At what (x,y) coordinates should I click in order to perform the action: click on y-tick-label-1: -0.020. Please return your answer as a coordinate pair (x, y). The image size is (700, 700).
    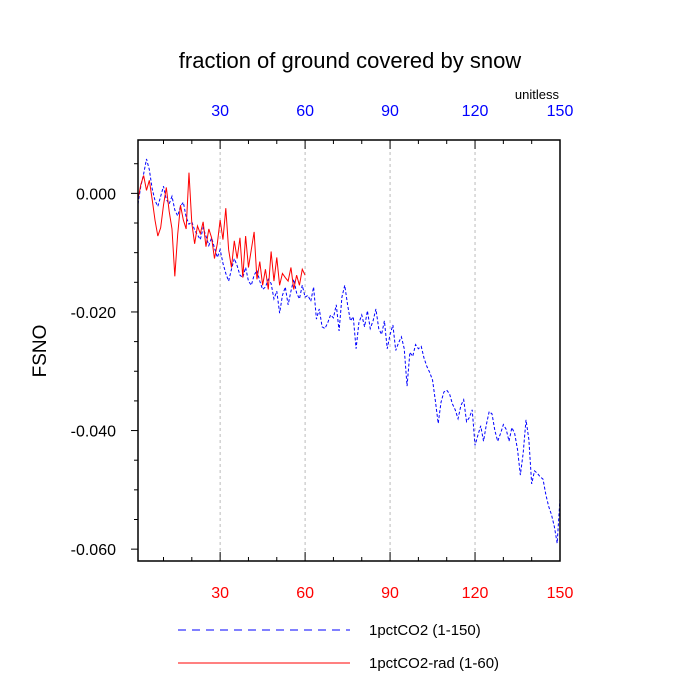
    Looking at the image, I should click on (93, 313).